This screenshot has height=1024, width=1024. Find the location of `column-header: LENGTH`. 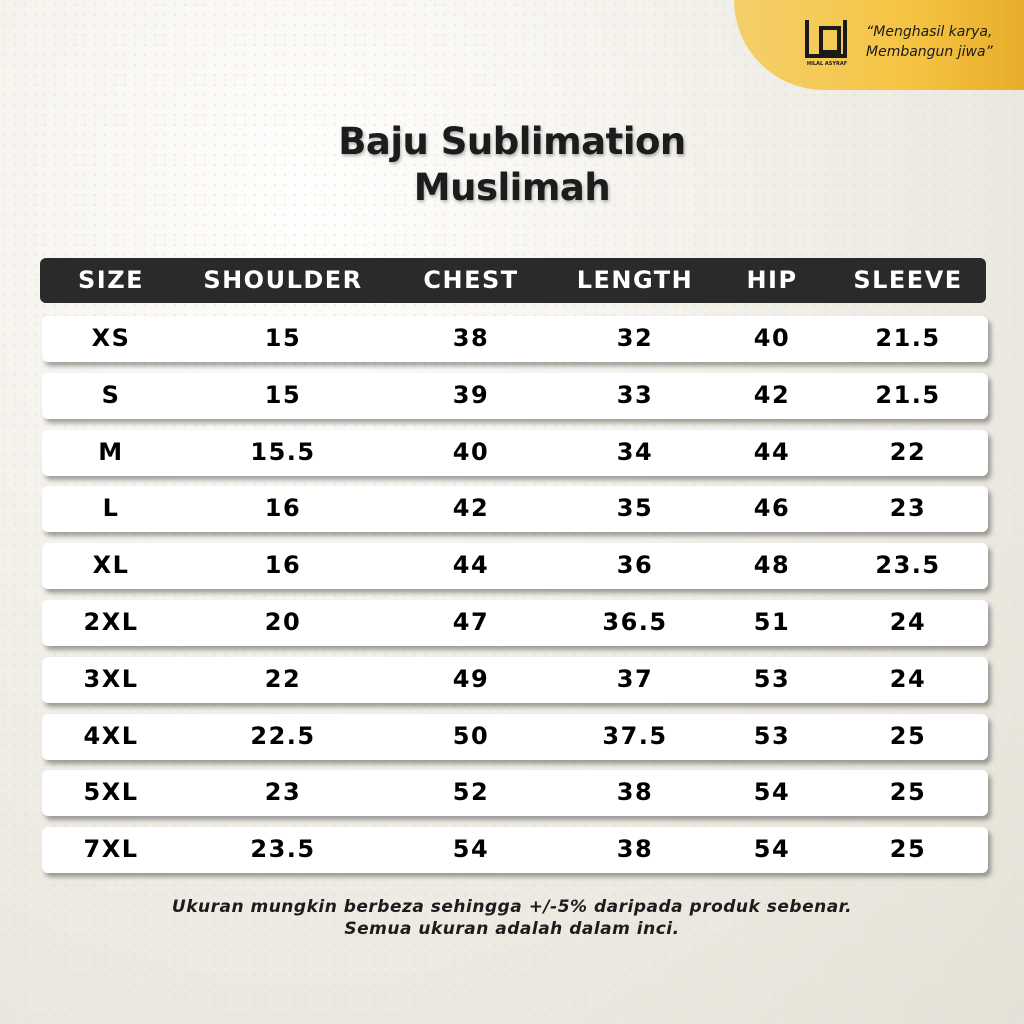

column-header: LENGTH is located at coordinates (635, 280).